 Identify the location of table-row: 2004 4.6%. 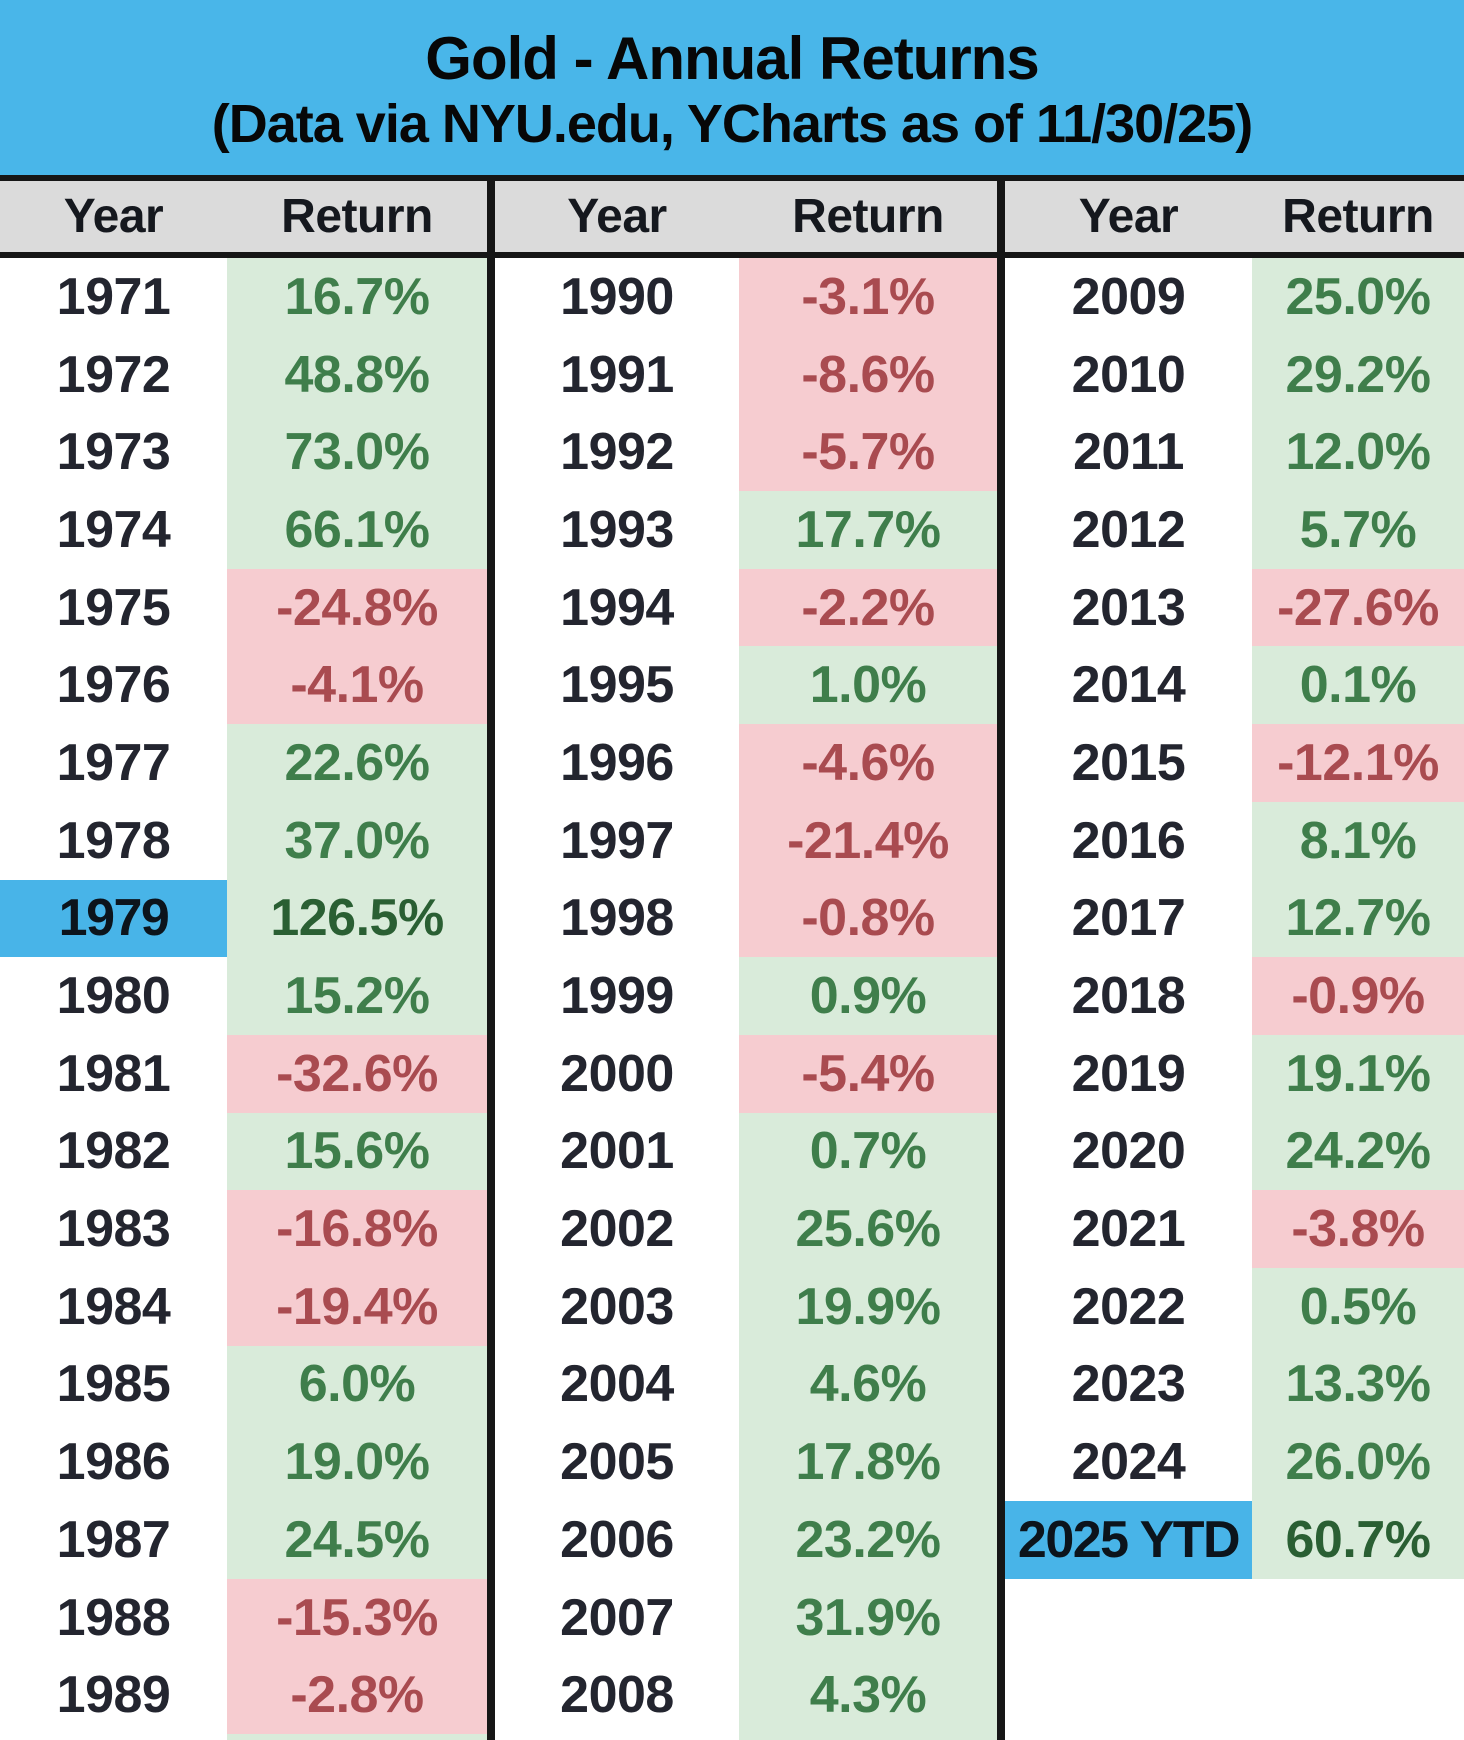
(746, 1384).